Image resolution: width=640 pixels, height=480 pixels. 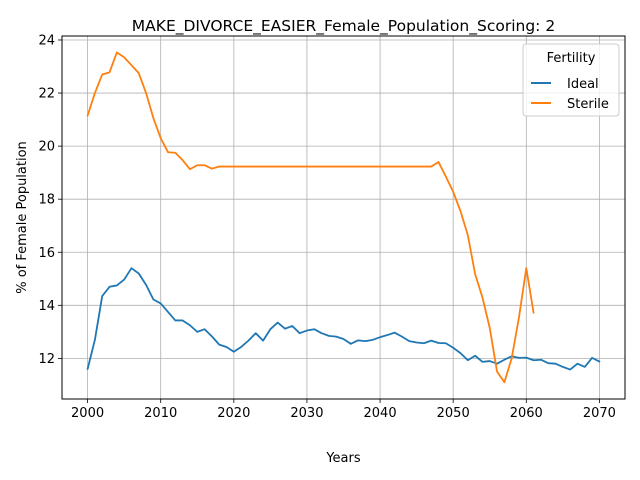 What do you see at coordinates (583, 84) in the screenshot?
I see `legend-label-ideal: Ideal` at bounding box center [583, 84].